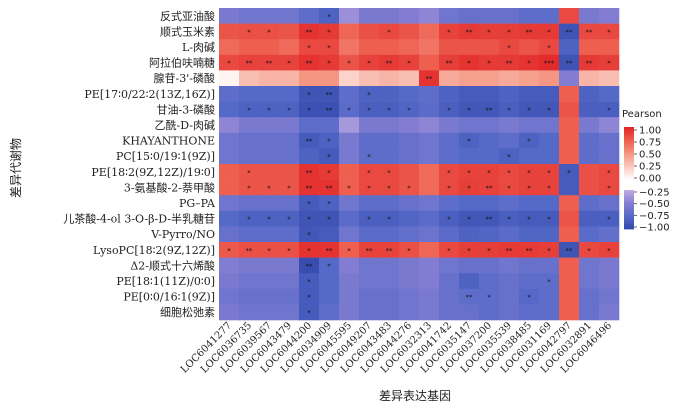  I want to click on heatmap-cell-r1-c11, so click(449, 31).